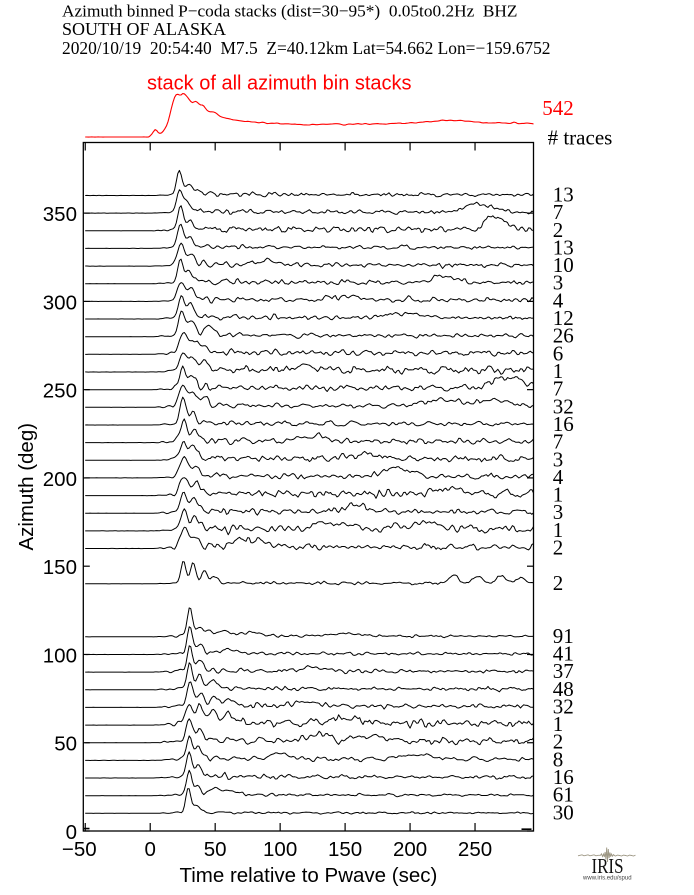 This screenshot has width=694, height=895. I want to click on waveform-trace-az170, so click(309, 522).